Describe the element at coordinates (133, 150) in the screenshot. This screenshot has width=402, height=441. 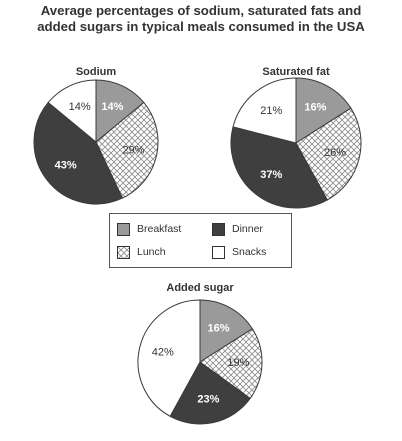
I see `label-sodium-lunch: 29%` at that location.